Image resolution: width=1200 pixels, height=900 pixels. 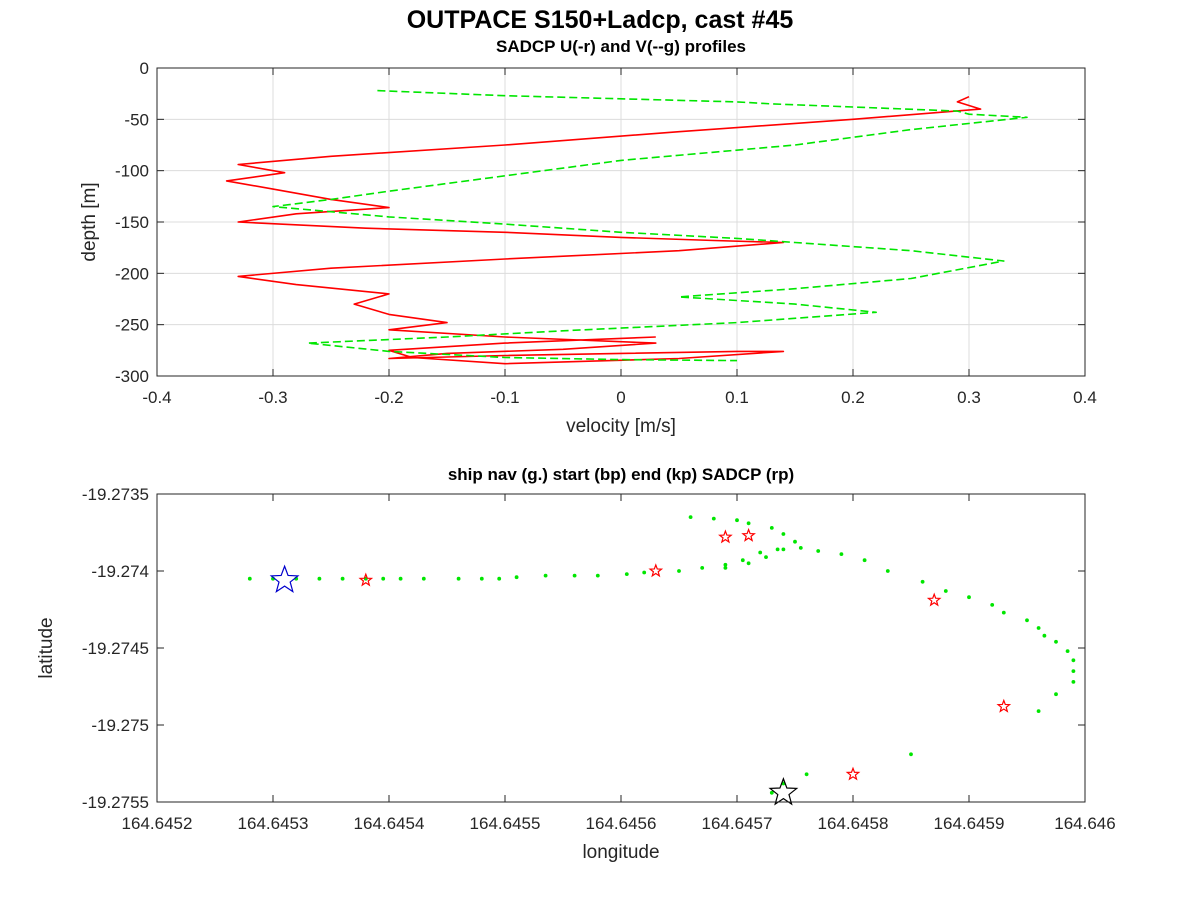 What do you see at coordinates (737, 397) in the screenshot?
I see `x-tick-label: 0.1` at bounding box center [737, 397].